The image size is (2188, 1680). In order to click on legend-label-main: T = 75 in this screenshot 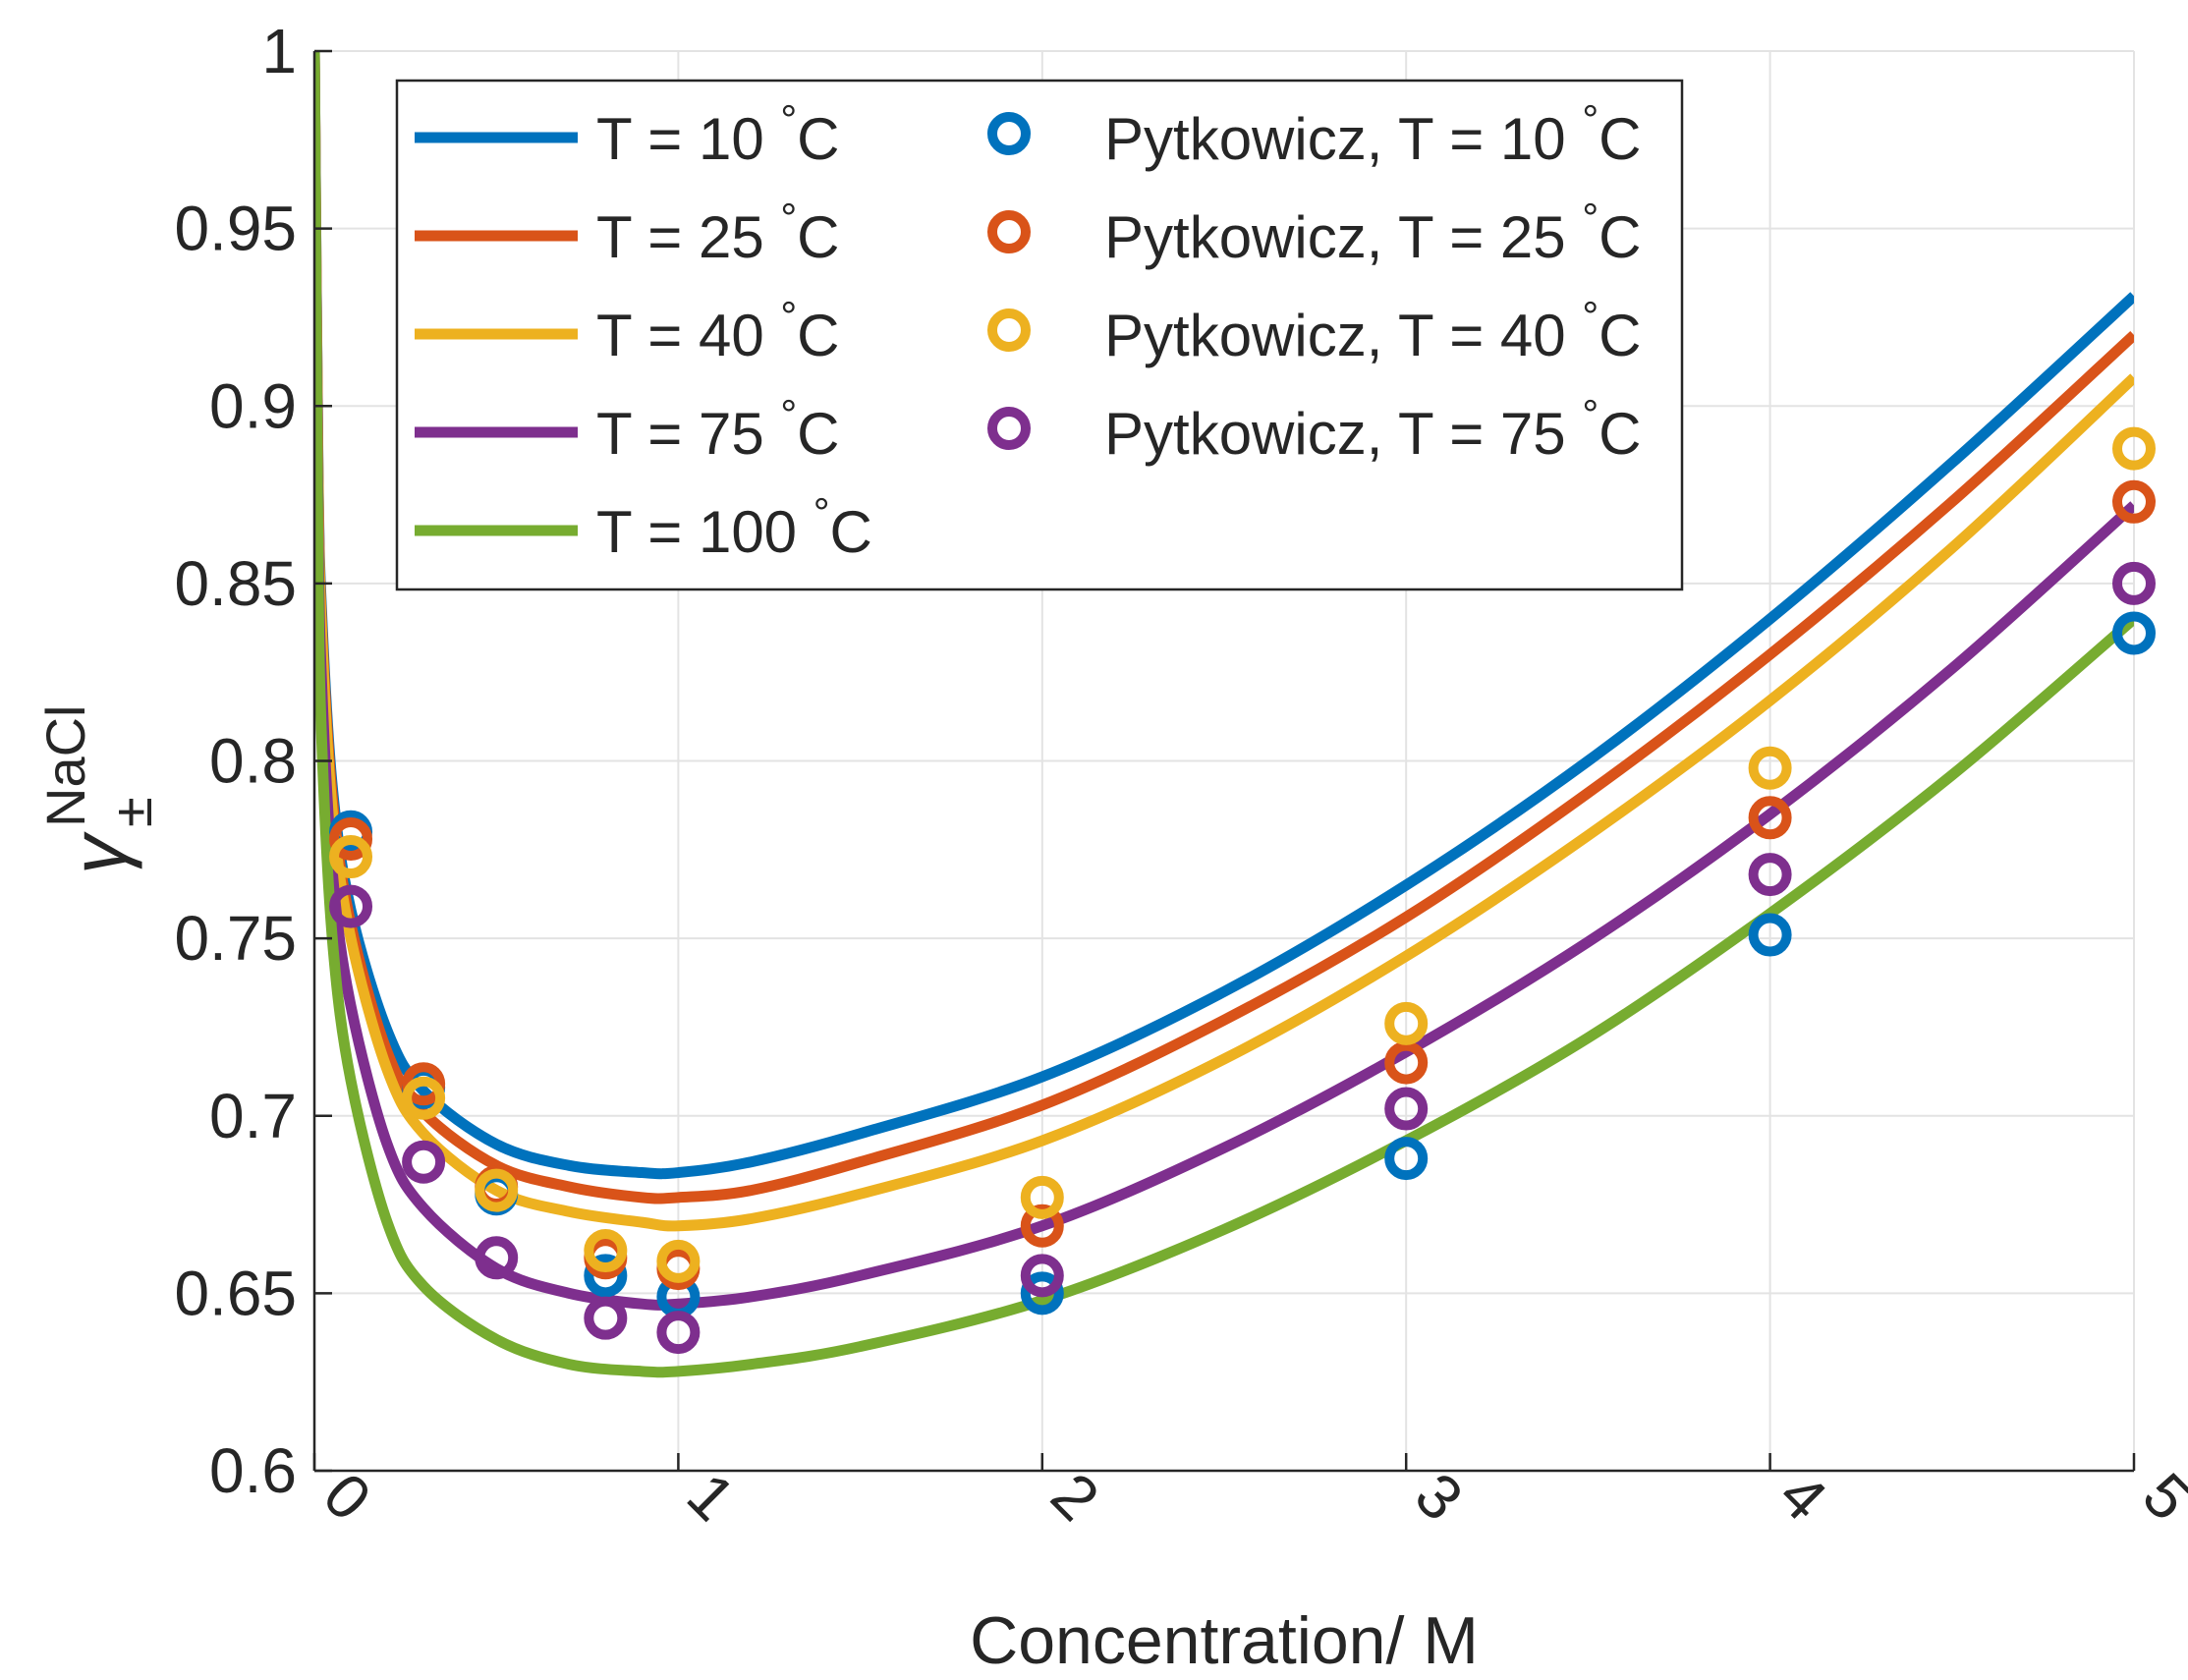, I will do `click(688, 434)`.